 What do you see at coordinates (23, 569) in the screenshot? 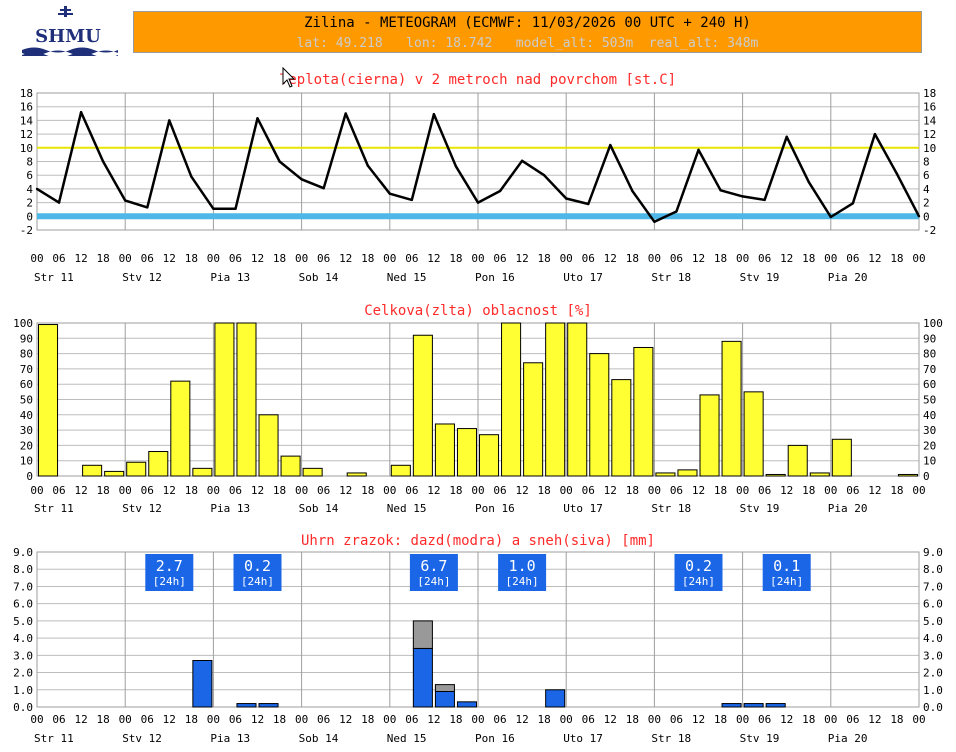
I see `y-tick-label-left: 8.0` at bounding box center [23, 569].